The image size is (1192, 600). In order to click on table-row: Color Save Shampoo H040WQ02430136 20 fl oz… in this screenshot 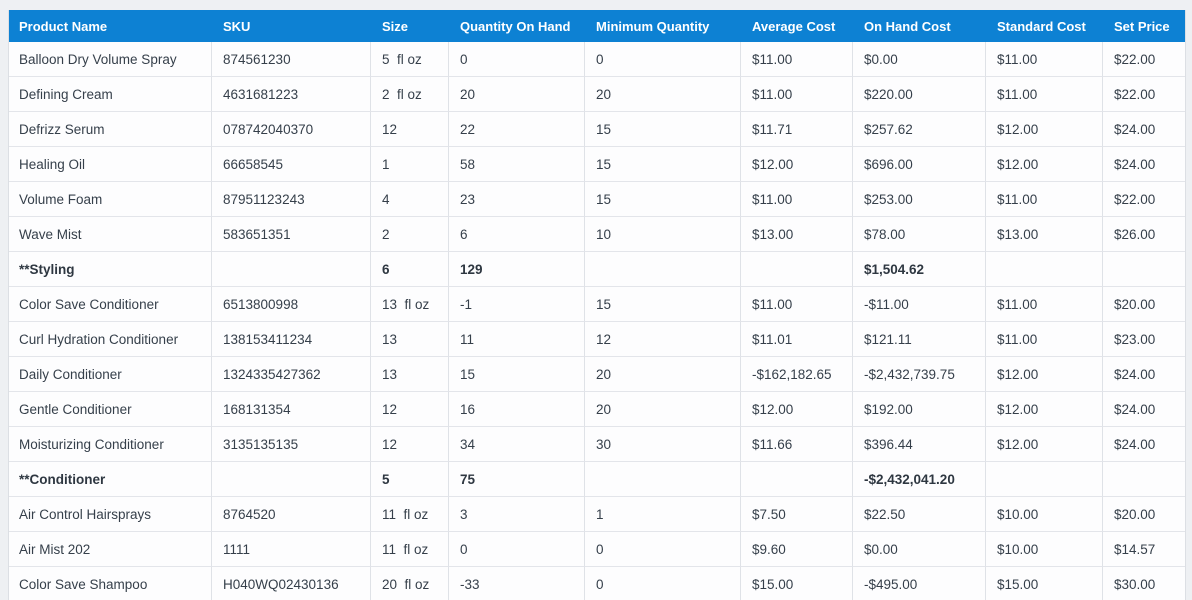, I will do `click(597, 583)`.